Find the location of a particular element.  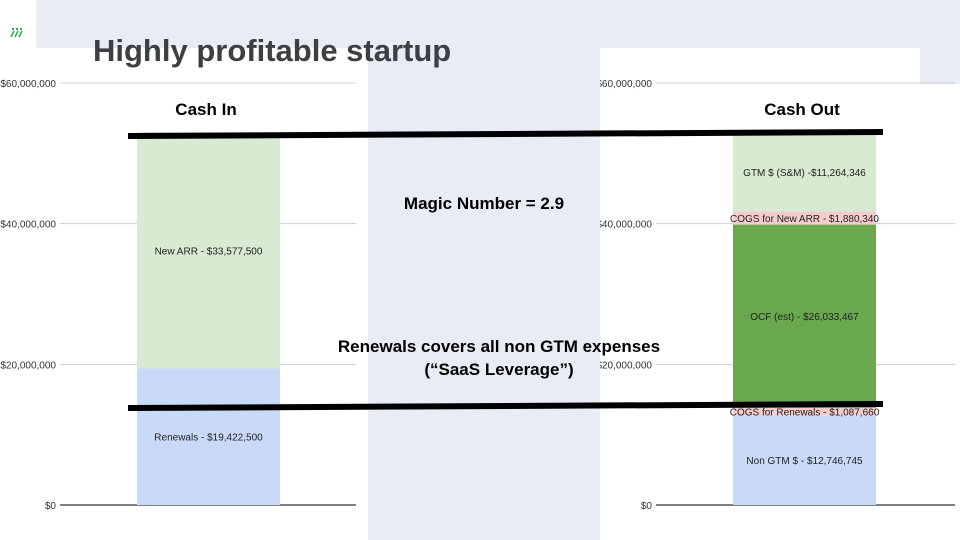

cash-out-data-label: GTM $ (S&M) -$11,264,346 is located at coordinates (804, 173).